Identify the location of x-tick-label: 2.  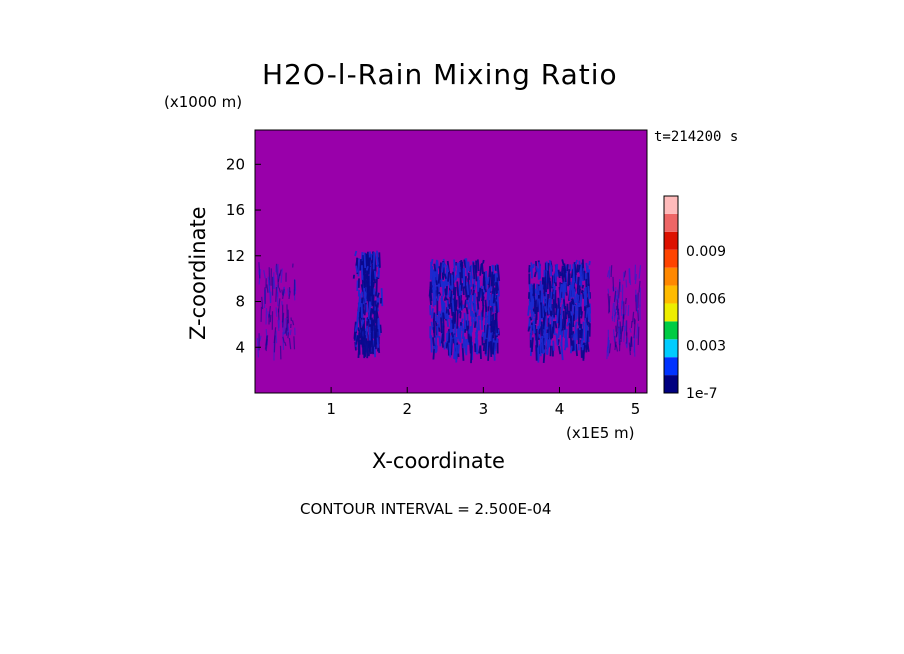
(407, 409).